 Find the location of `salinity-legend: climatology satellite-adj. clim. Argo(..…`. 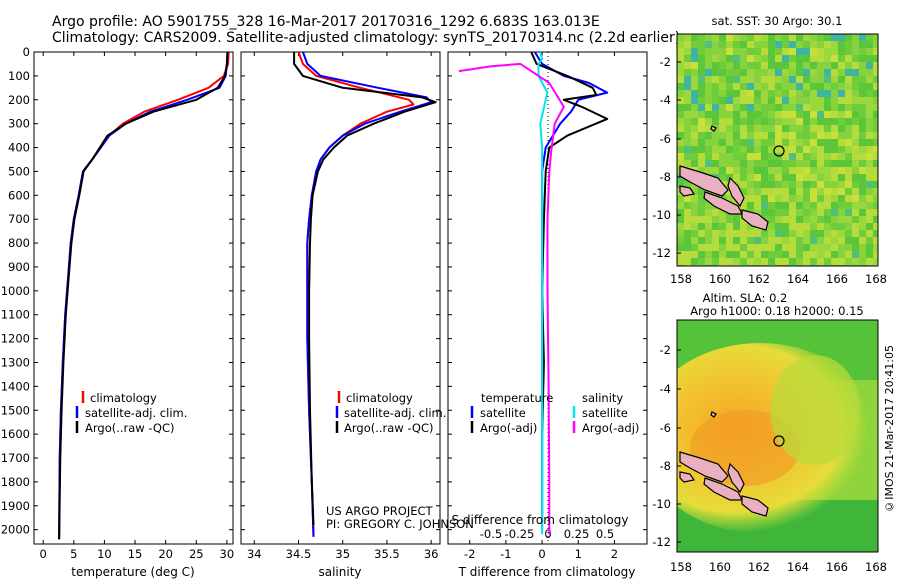

salinity-legend: climatology satellite-adj. clim. Argo(..… is located at coordinates (400, 461).